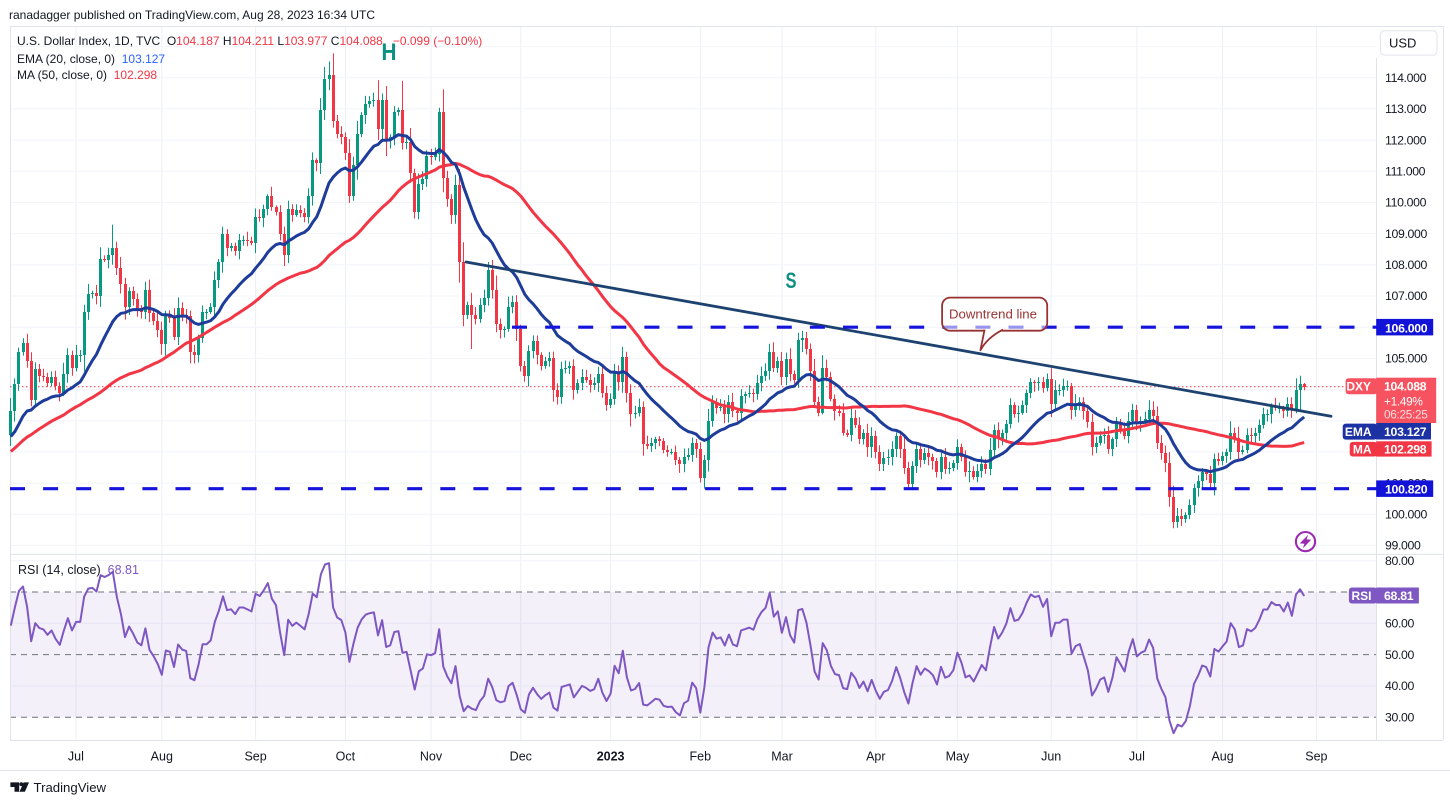 The width and height of the screenshot is (1450, 806). Describe the element at coordinates (1406, 515) in the screenshot. I see `svg-text: 100.000` at that location.